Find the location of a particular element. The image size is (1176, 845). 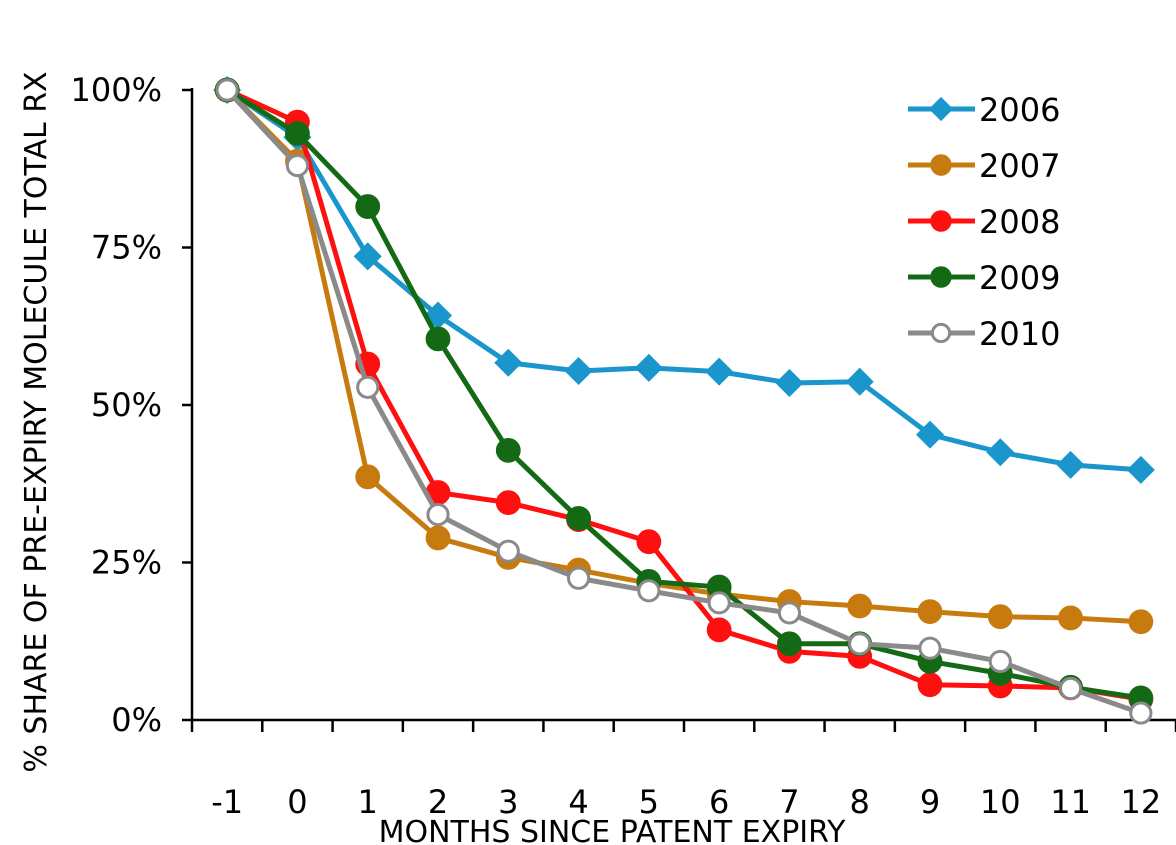

y-tick-label: 100% is located at coordinates (116, 90).